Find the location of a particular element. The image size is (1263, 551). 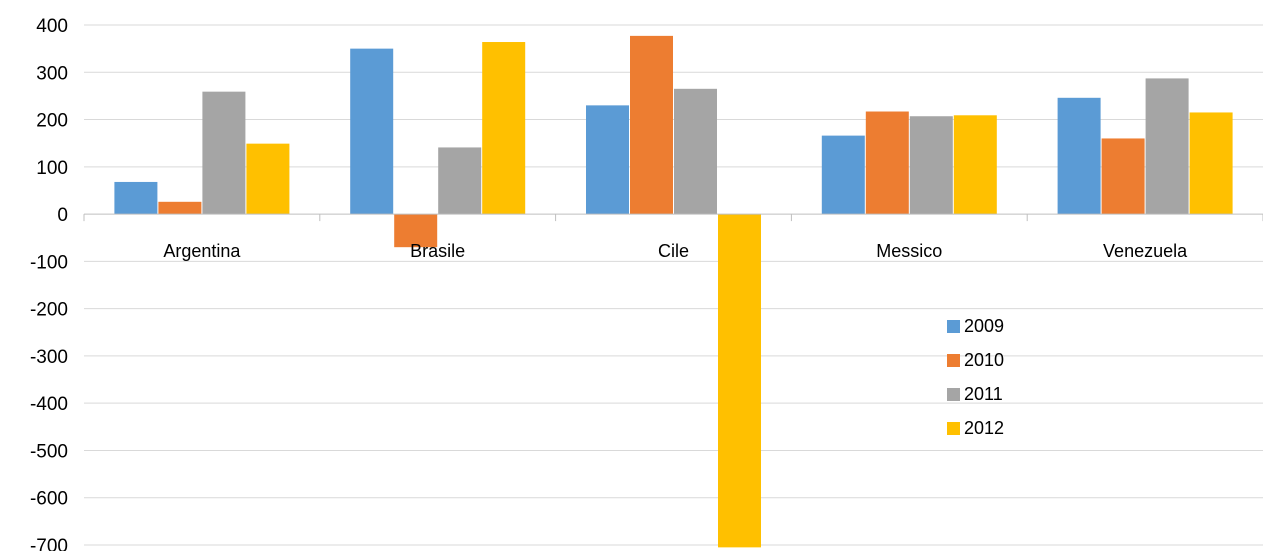

bar-venezuela-2012 is located at coordinates (1211, 163).